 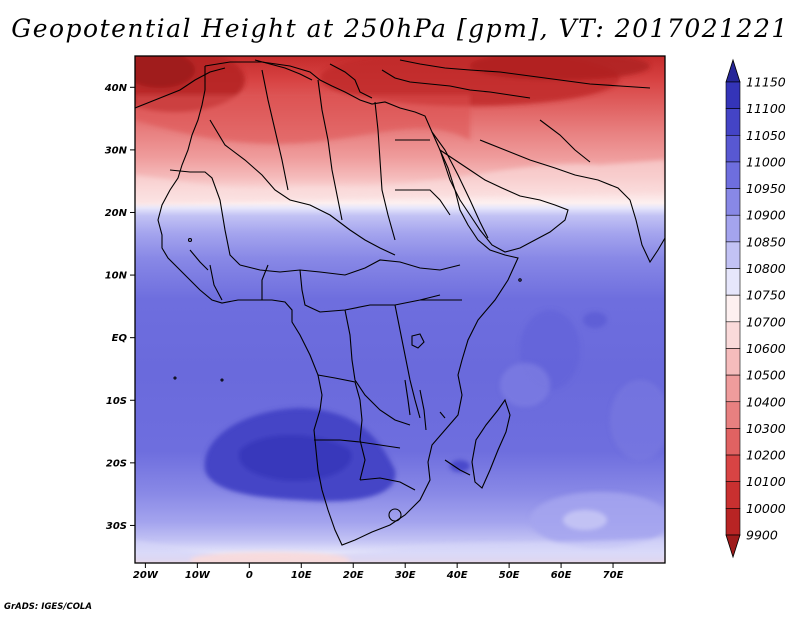 What do you see at coordinates (766, 348) in the screenshot?
I see `colorbar-level-label: 10600` at bounding box center [766, 348].